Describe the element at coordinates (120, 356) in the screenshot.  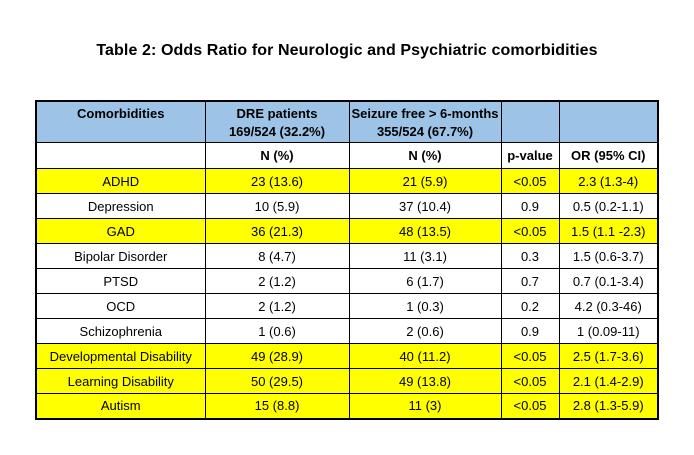
I see `row-label: Developmental Disability` at that location.